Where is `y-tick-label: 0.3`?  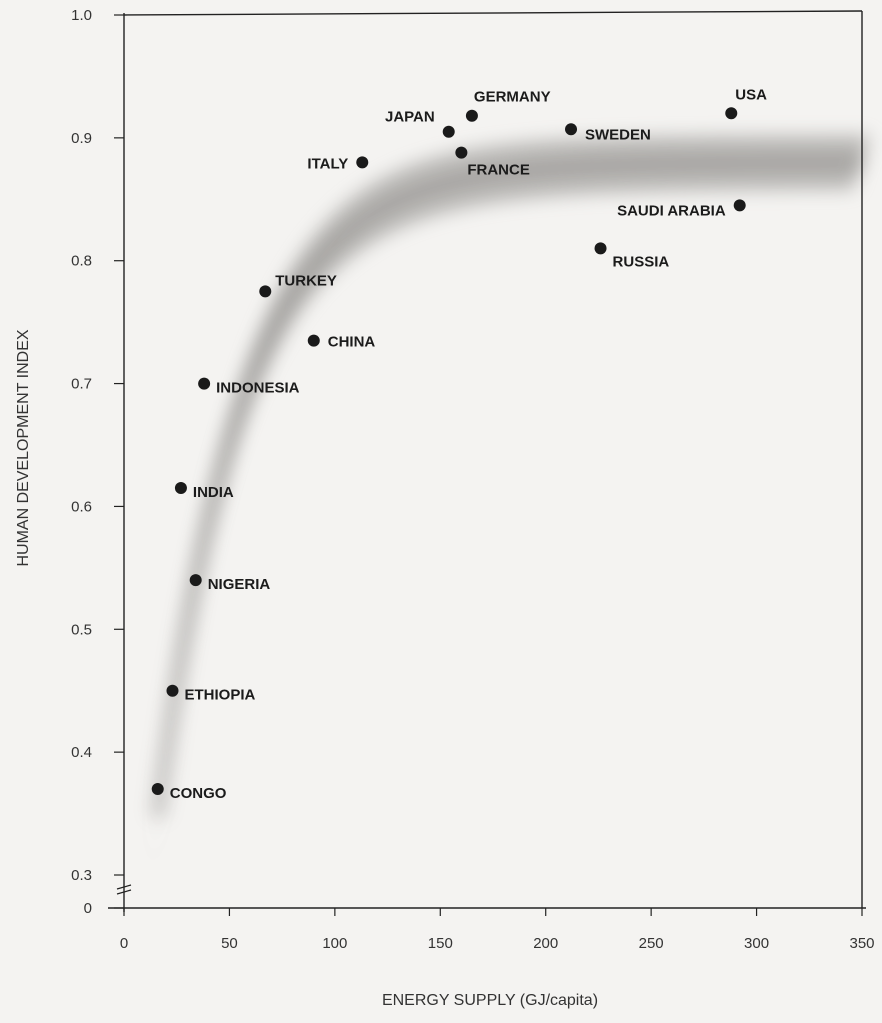 y-tick-label: 0.3 is located at coordinates (81, 875).